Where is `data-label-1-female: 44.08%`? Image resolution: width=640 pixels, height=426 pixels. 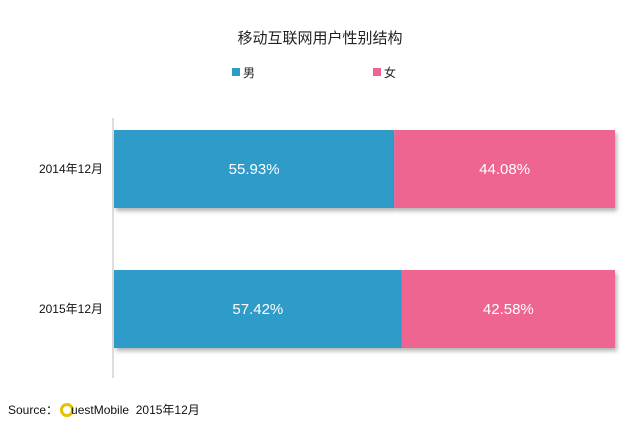
data-label-1-female: 44.08% is located at coordinates (504, 169).